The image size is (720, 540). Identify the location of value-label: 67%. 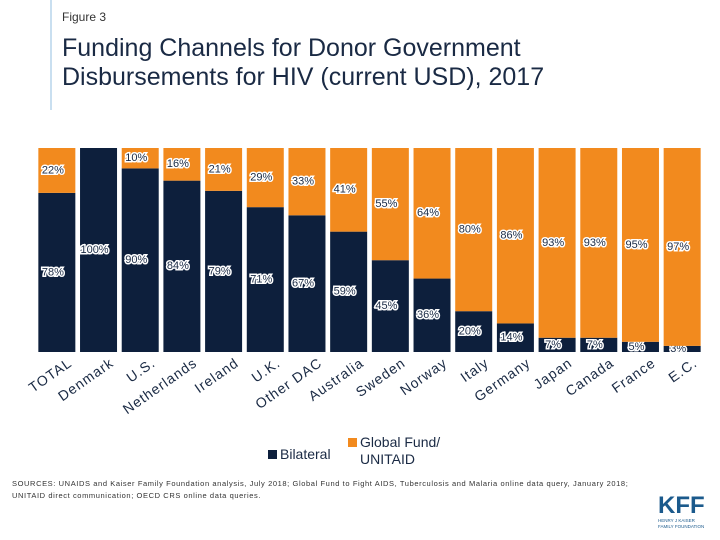
(303, 284).